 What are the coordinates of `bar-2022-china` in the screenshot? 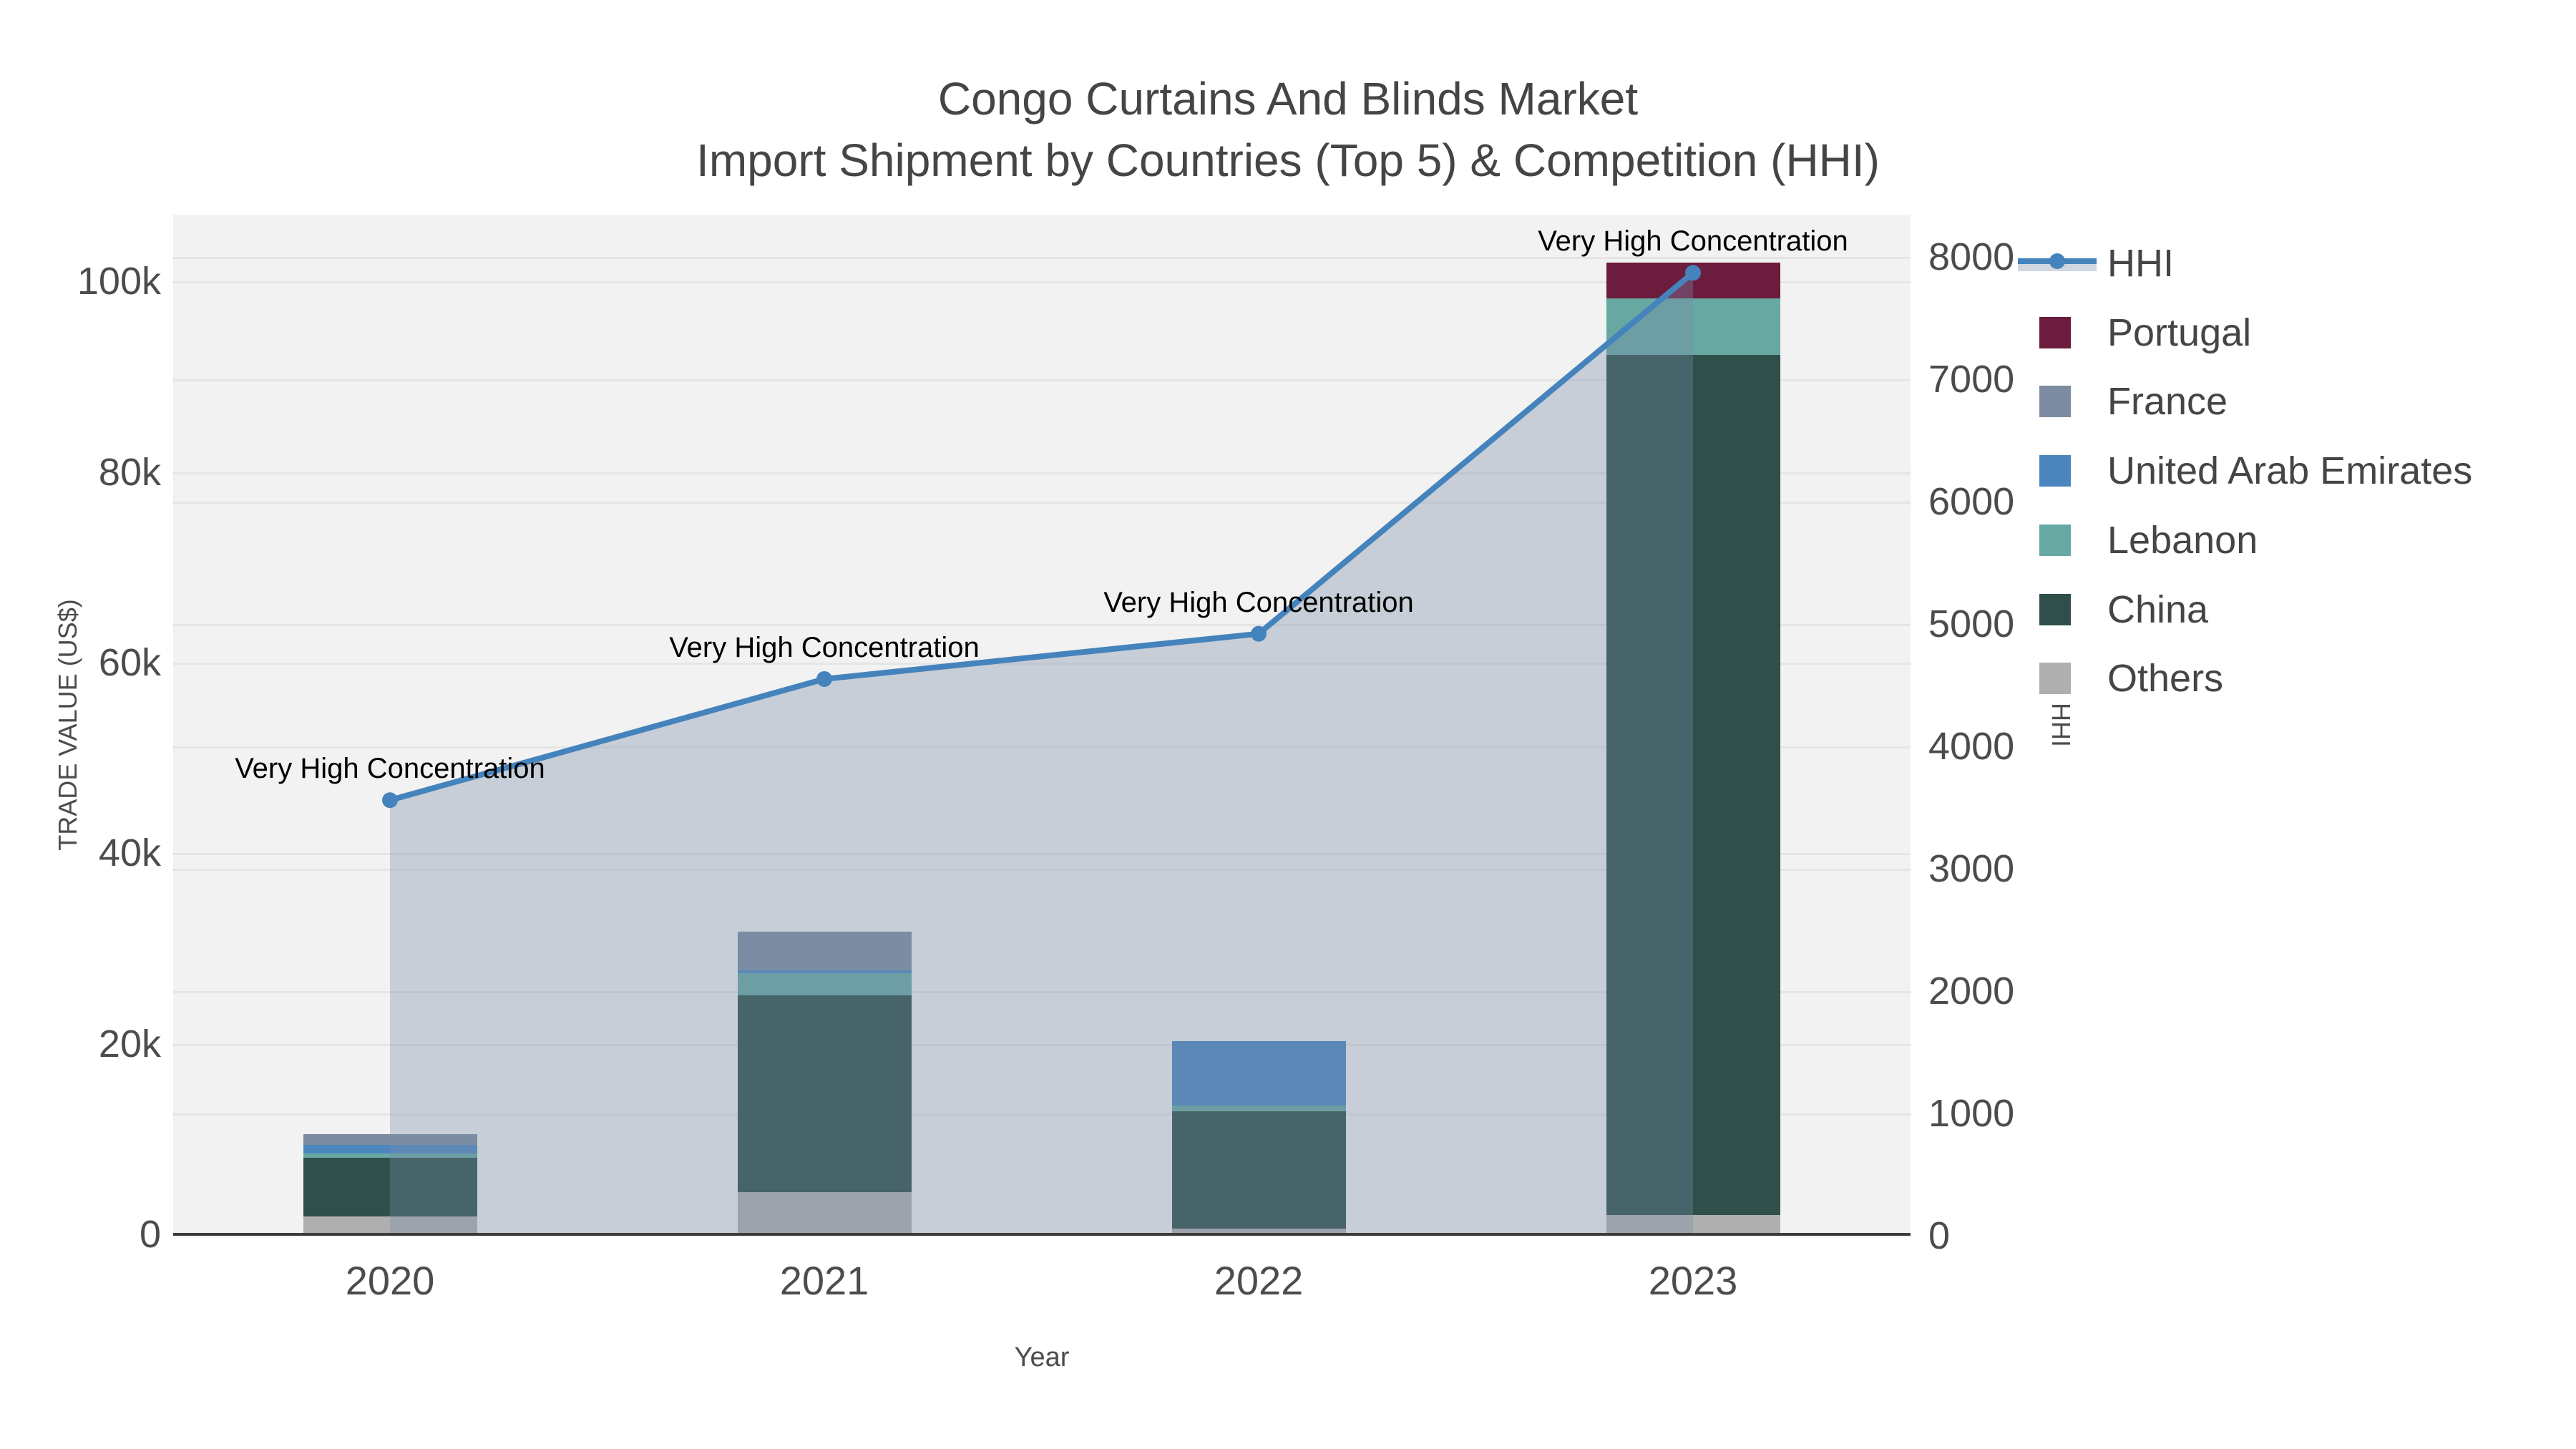 It's located at (1258, 1170).